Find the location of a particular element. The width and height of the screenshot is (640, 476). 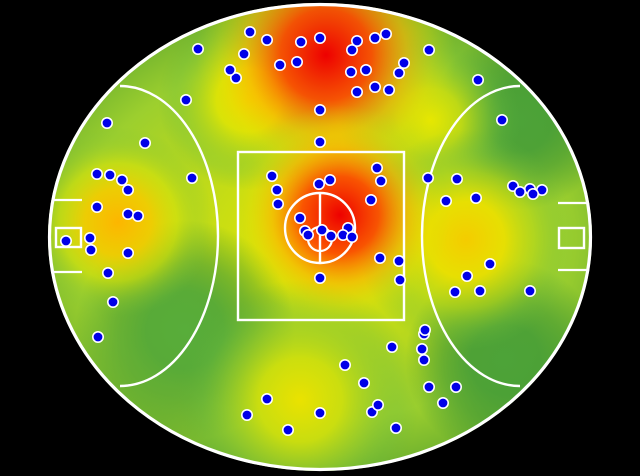

center-penalty-box is located at coordinates (321, 236).